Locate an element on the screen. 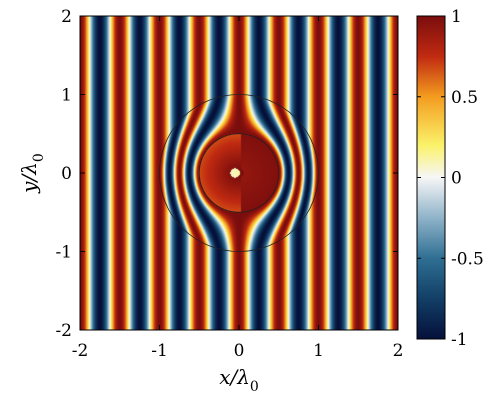 The image size is (491, 416). colorbar is located at coordinates (431, 177).